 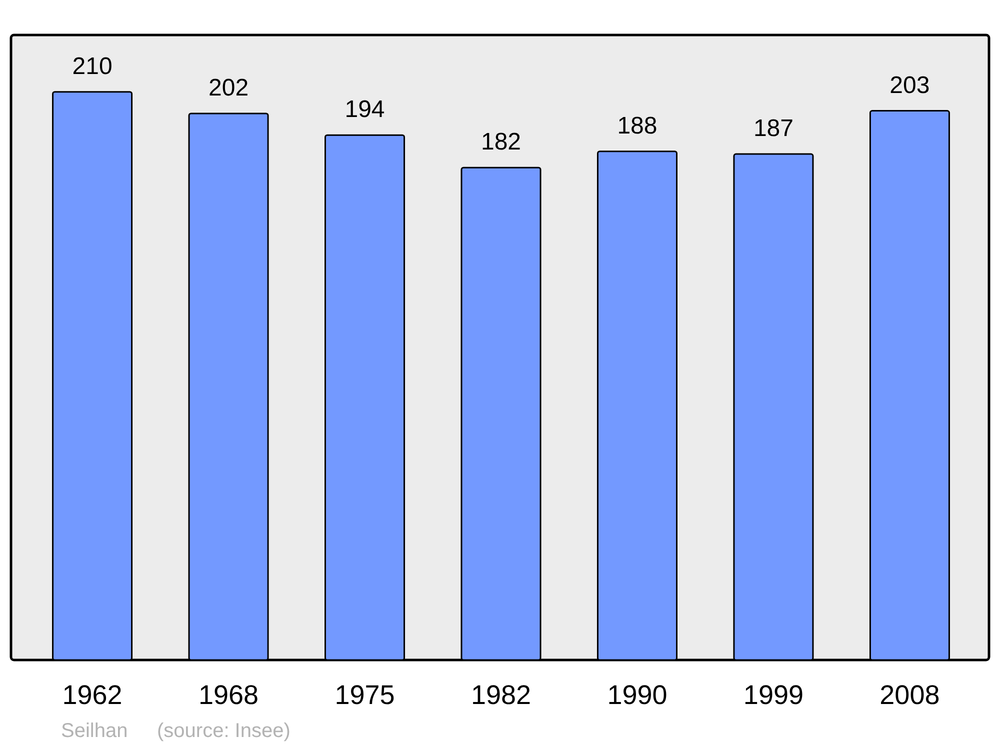 I want to click on data-label: 187, so click(x=773, y=128).